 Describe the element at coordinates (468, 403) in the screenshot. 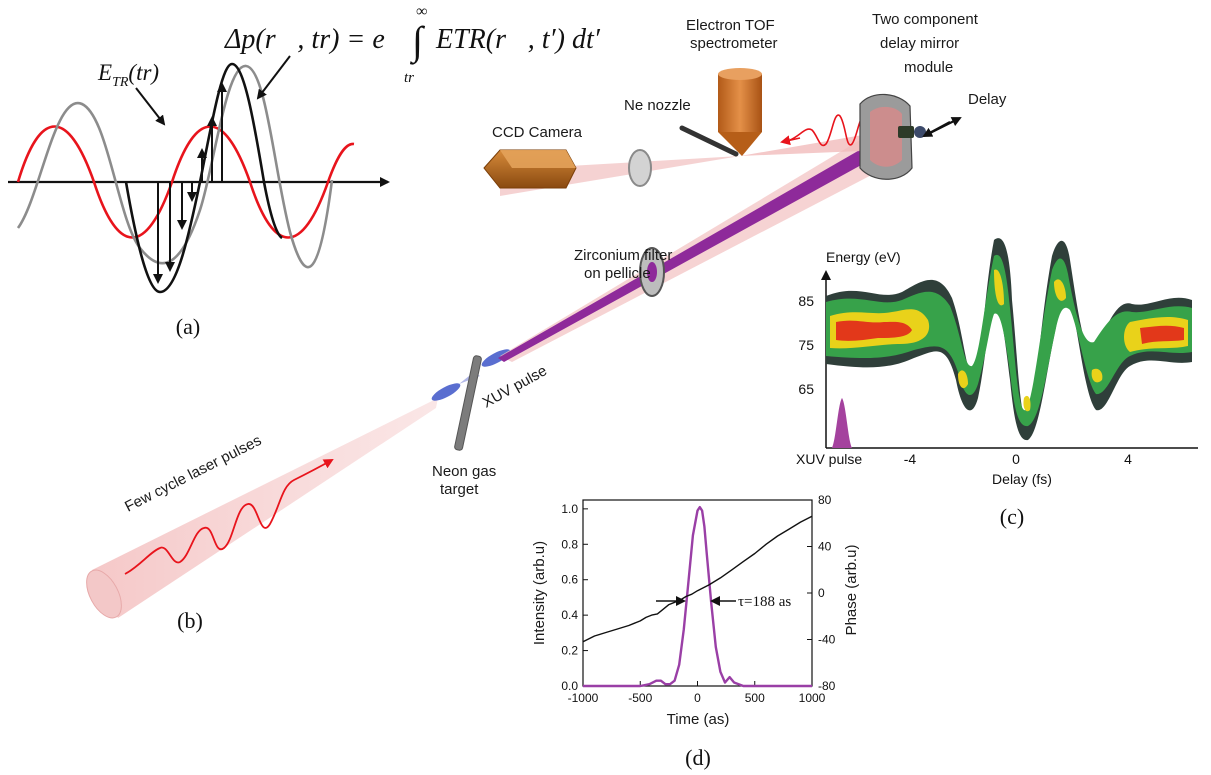

I see `neon-gas-target` at that location.